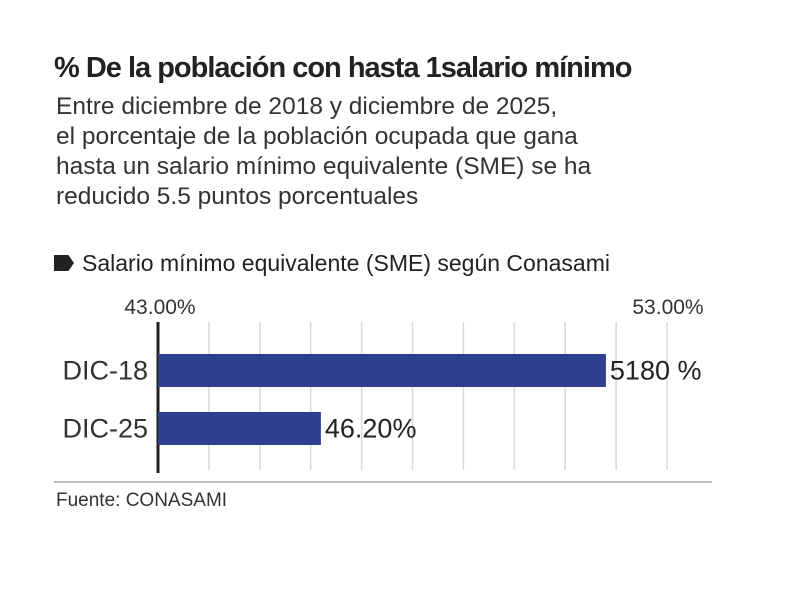 The height and width of the screenshot is (600, 800). I want to click on category-label: DIC-25, so click(105, 429).